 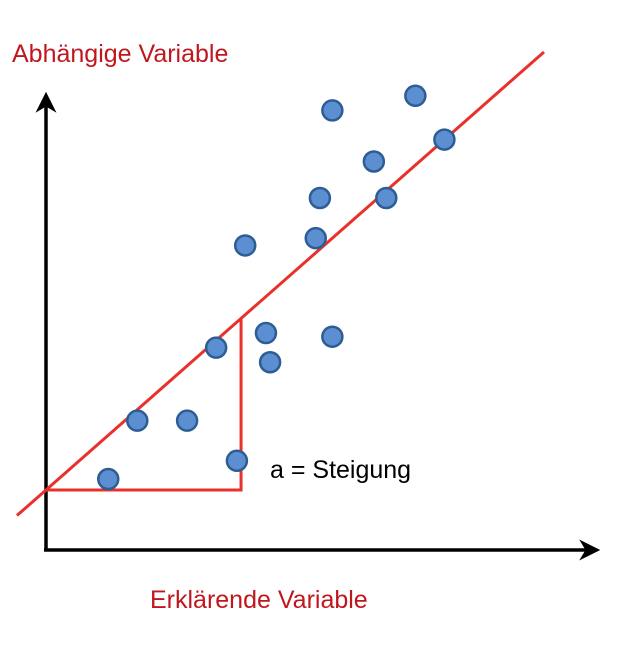 I want to click on slope-triangle, so click(x=144, y=405).